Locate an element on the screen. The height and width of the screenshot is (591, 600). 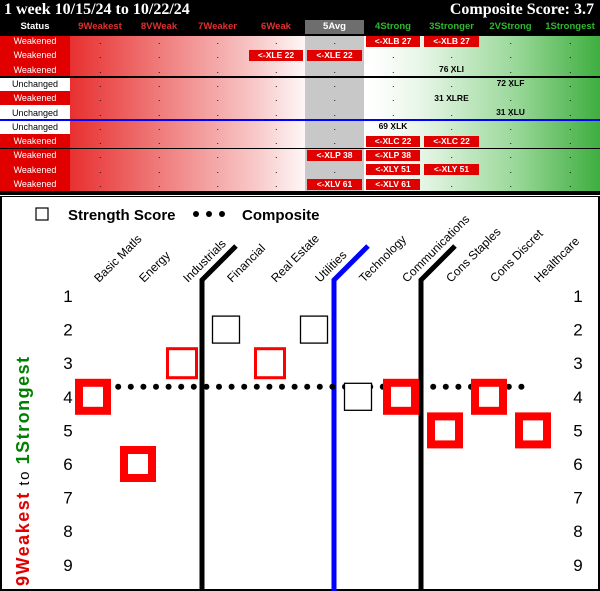
y-axis-label: 9Weakest to 1Strongest is located at coordinates (23, 470).